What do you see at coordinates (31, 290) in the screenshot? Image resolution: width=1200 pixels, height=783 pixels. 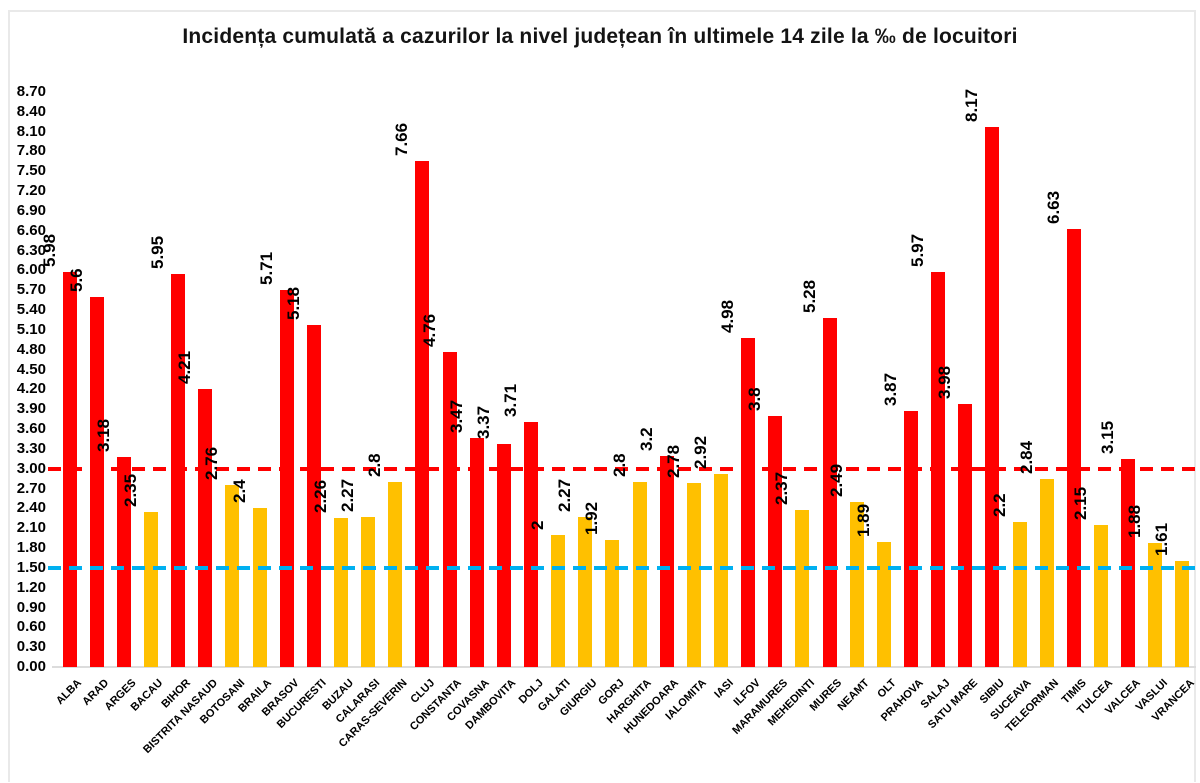 I see `y-axis-tick-label: 5.70` at bounding box center [31, 290].